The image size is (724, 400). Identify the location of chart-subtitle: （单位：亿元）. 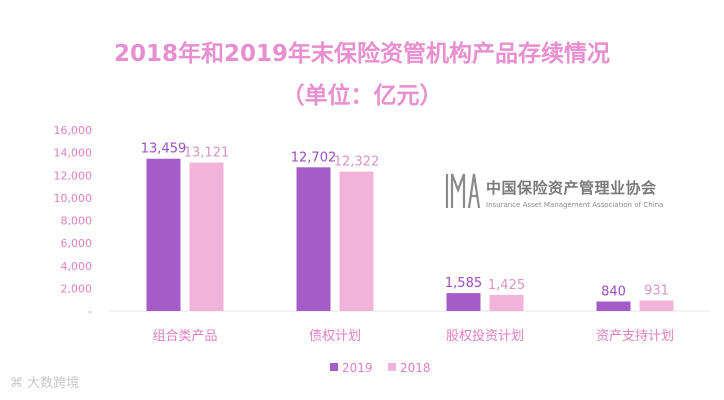
(362, 96).